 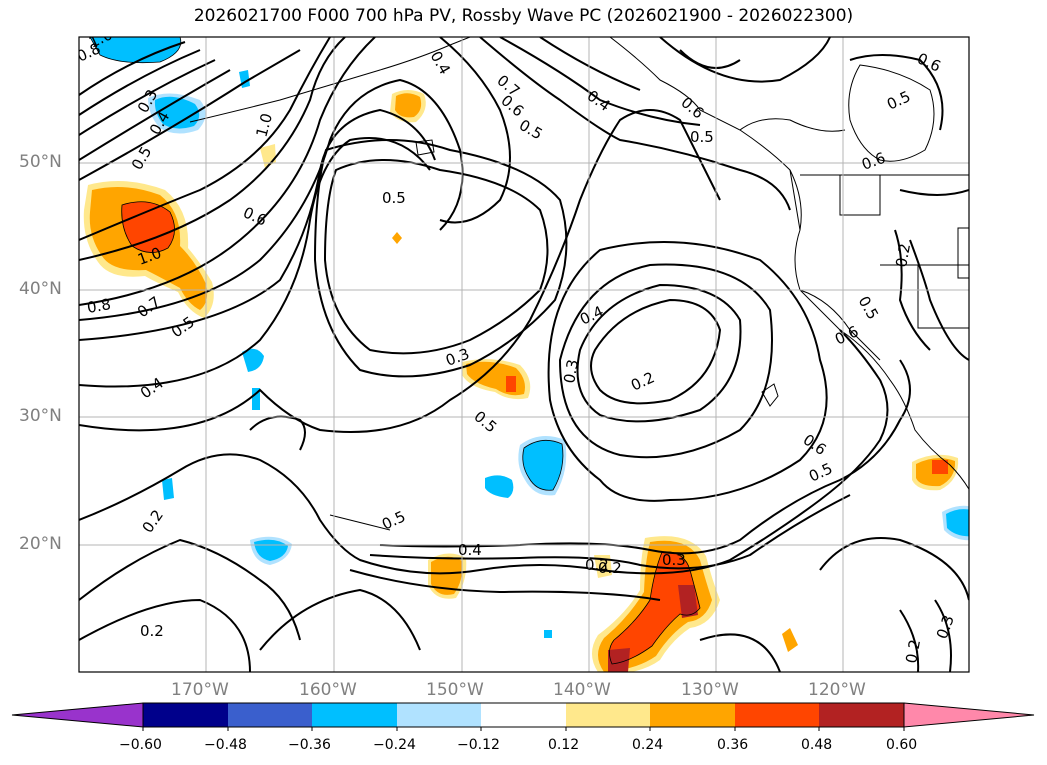 I want to click on contour-label: 0.8, so click(x=99, y=306).